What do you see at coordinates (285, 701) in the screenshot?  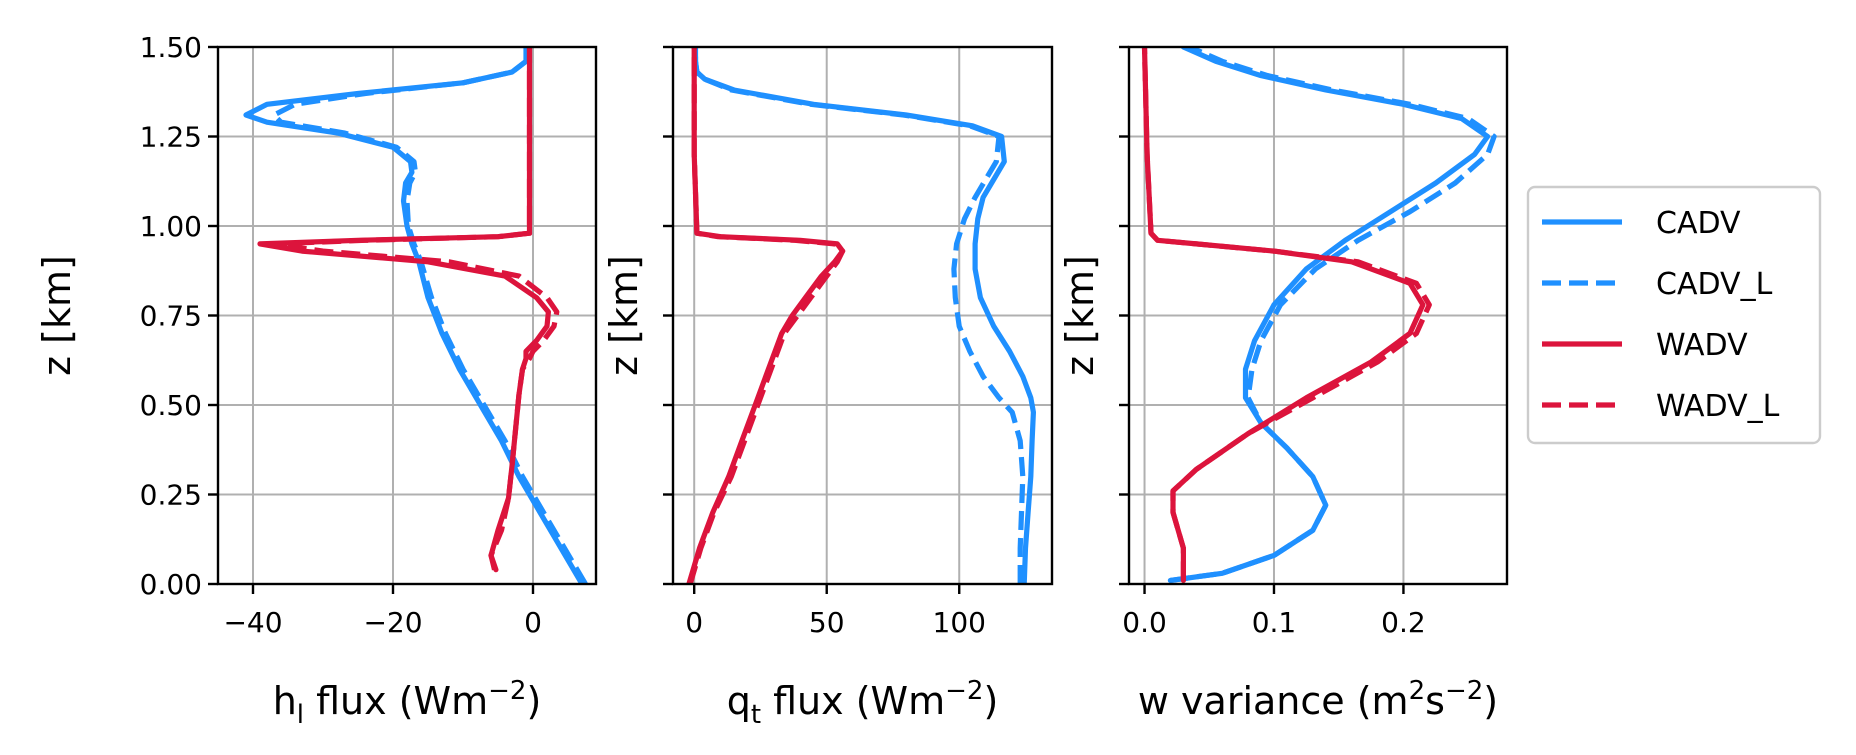 I see `x-axis-label-part: h` at bounding box center [285, 701].